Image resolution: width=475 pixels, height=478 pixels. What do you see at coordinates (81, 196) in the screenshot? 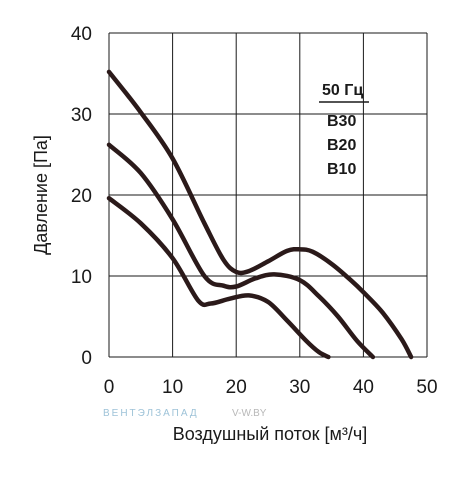
I see `y-tick-label-2: 20` at bounding box center [81, 196].